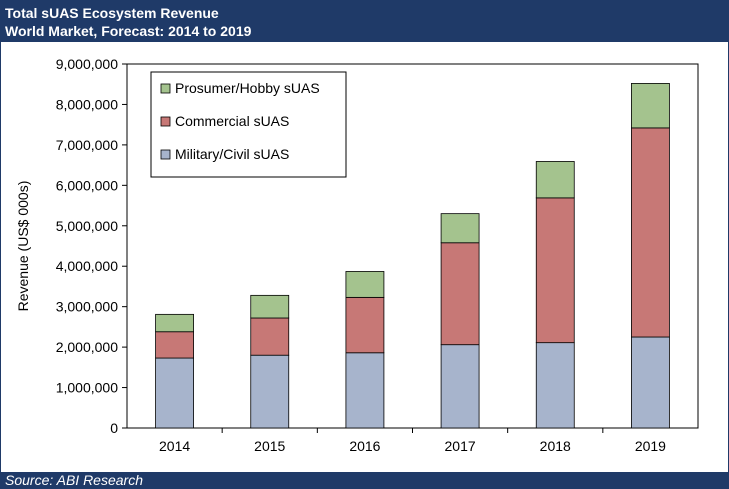  What do you see at coordinates (269, 446) in the screenshot?
I see `x-tick-label: 2015` at bounding box center [269, 446].